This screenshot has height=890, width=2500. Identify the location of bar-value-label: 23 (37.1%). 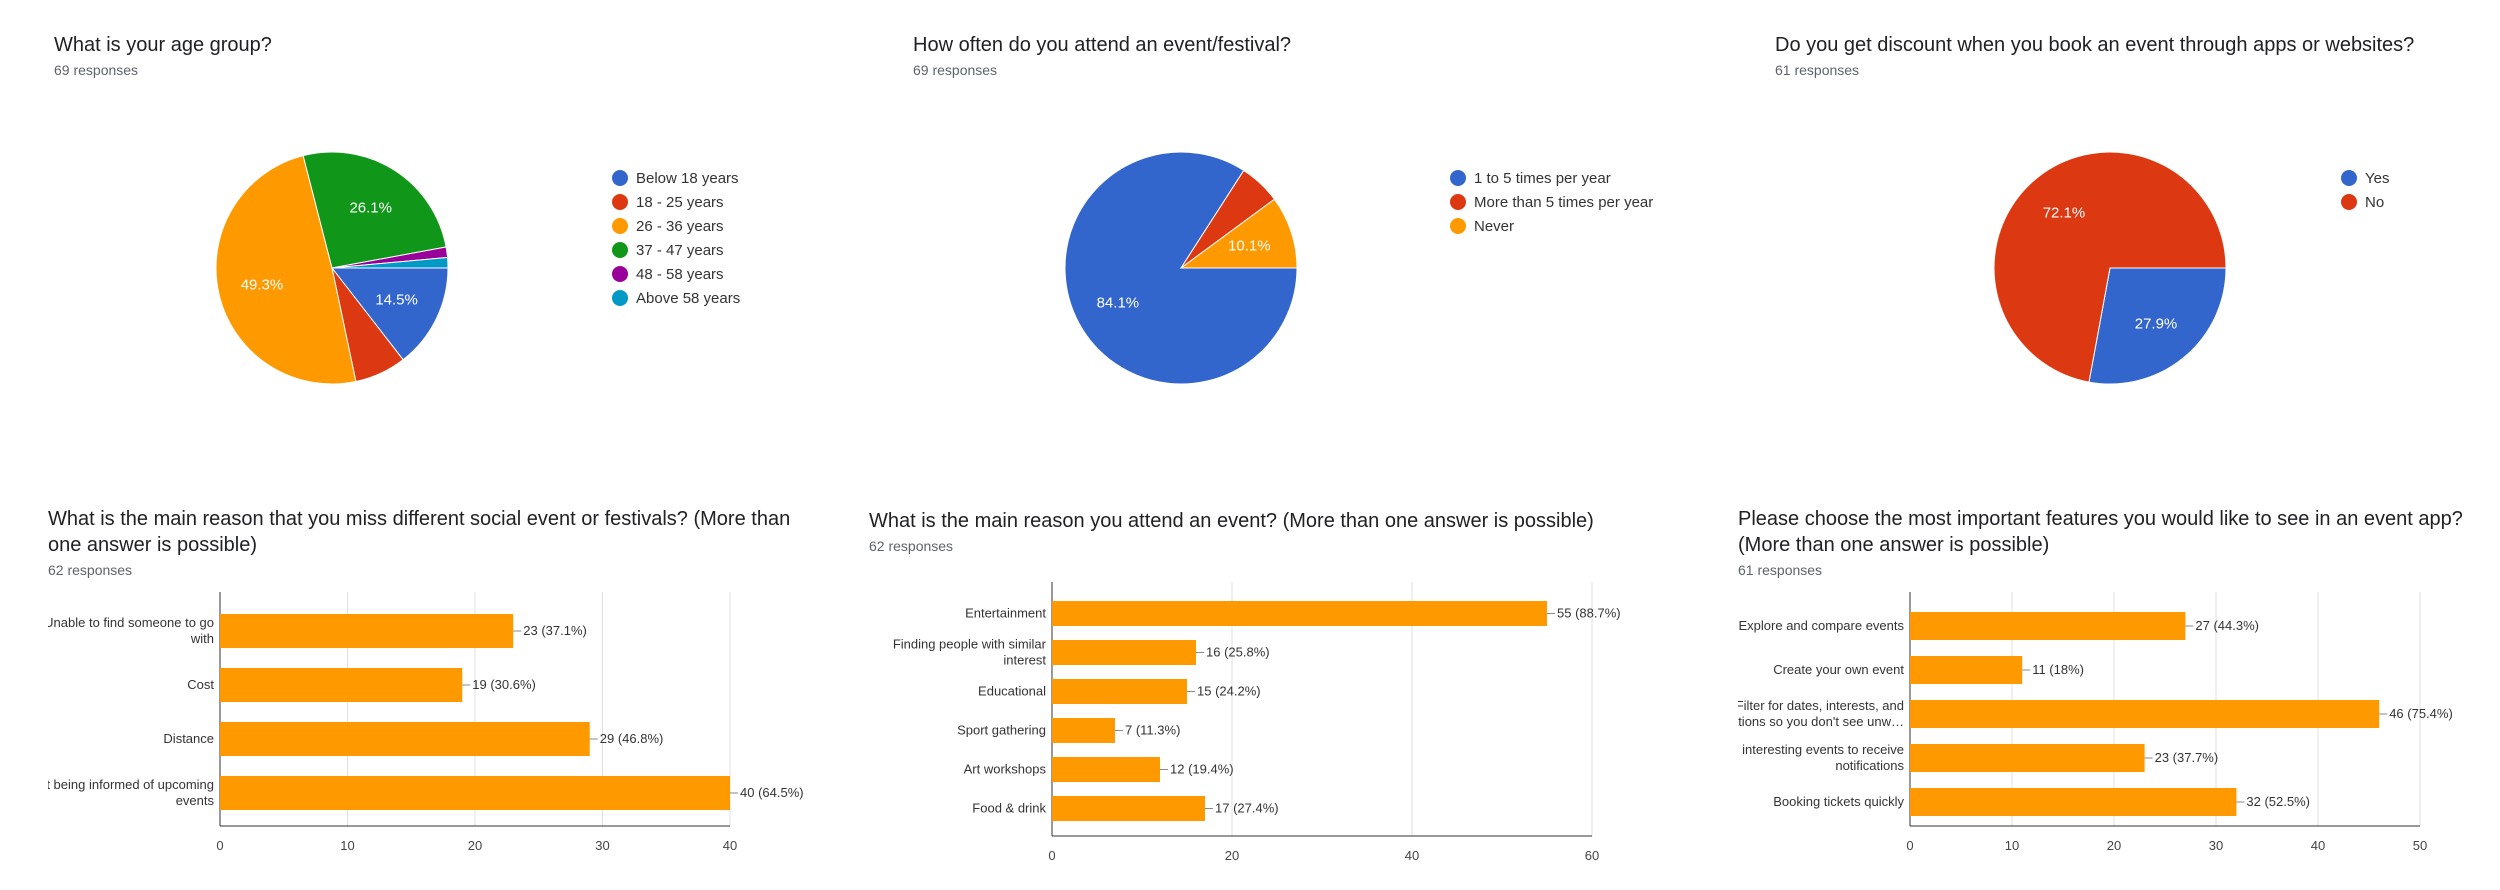
(555, 630).